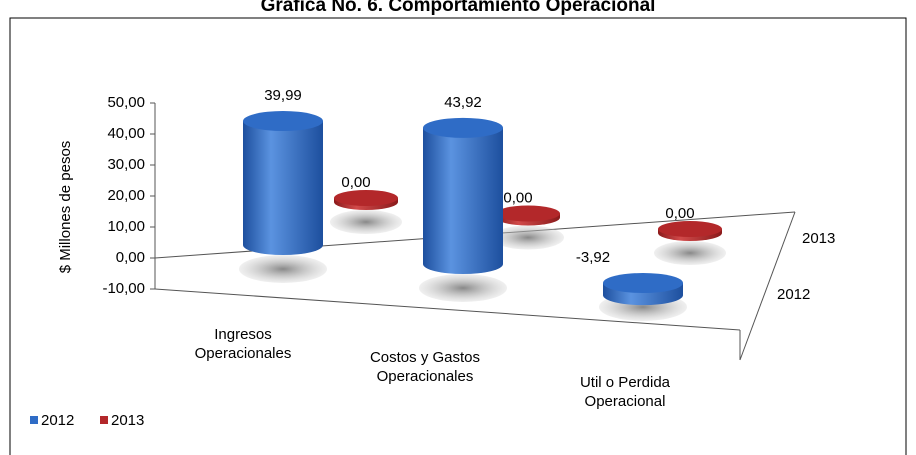  I want to click on y-tick-label: 30,00, so click(126, 164).